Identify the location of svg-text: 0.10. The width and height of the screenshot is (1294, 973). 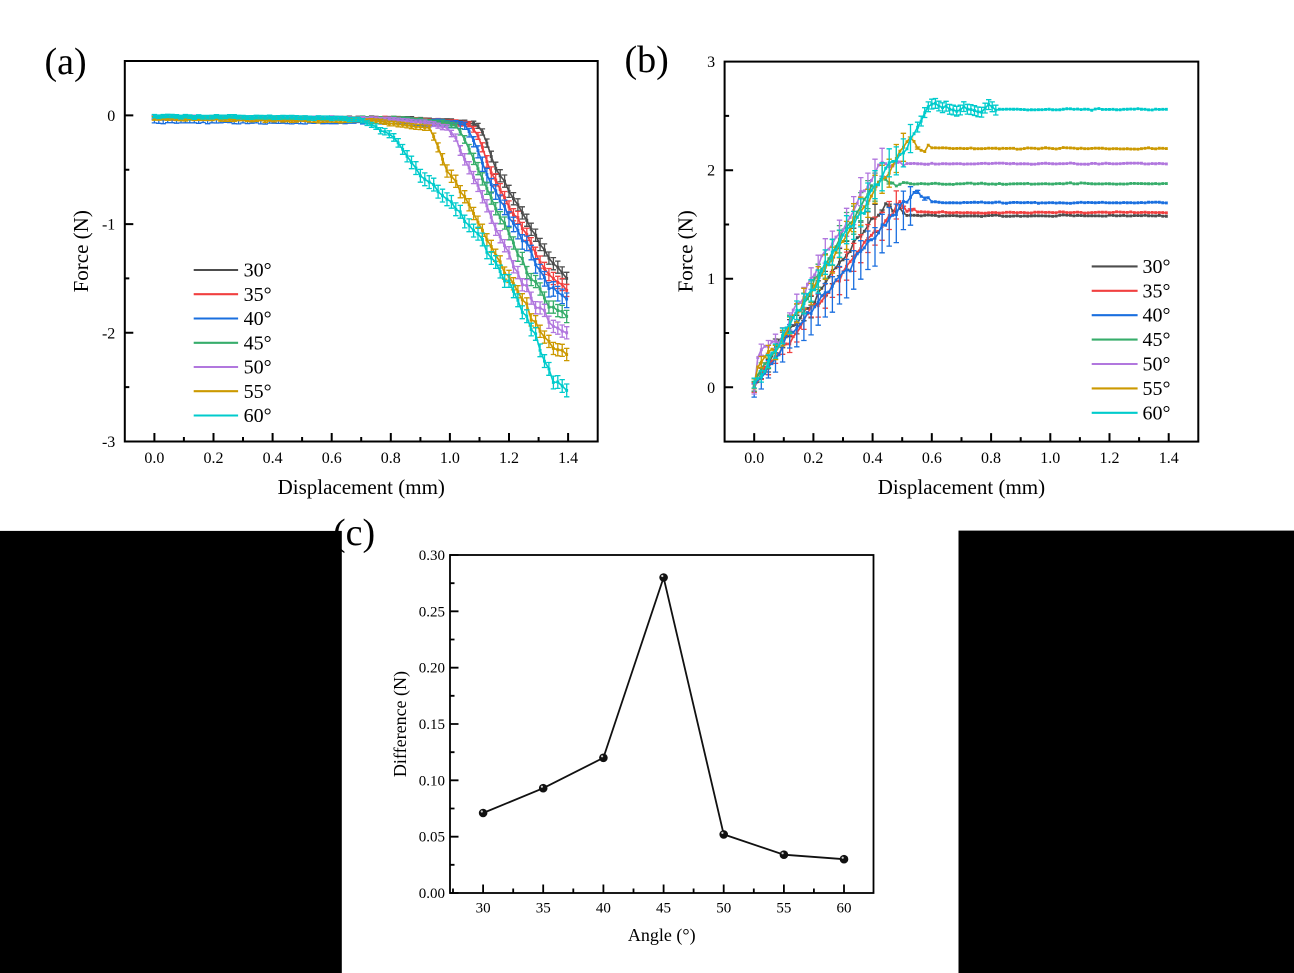
(432, 781).